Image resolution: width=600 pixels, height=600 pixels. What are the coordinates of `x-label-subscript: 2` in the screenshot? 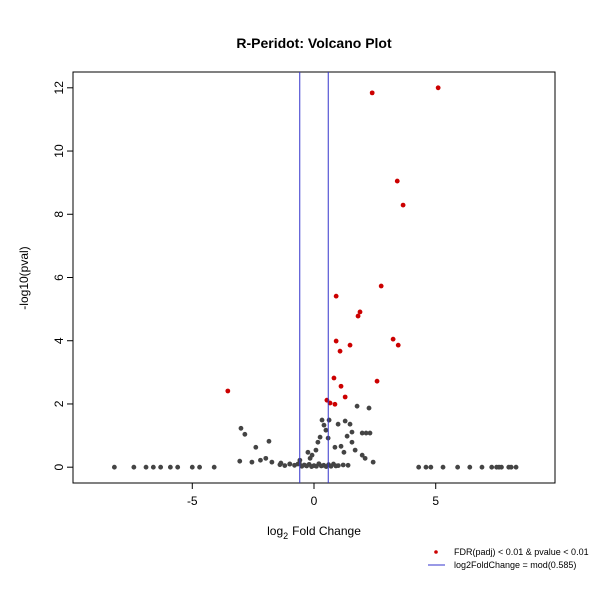 It's located at (285, 536).